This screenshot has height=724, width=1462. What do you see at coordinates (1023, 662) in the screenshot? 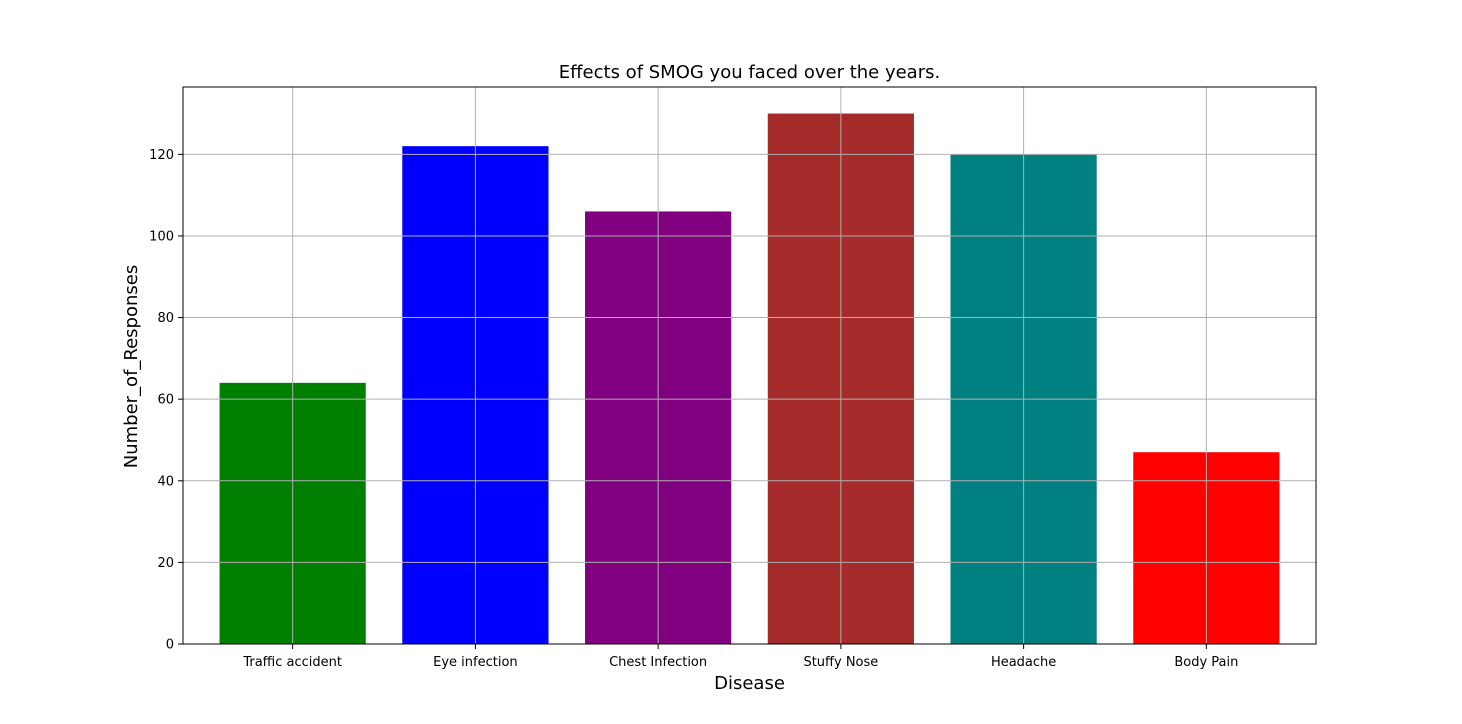
I see `x-tick-label: Headache` at bounding box center [1023, 662].